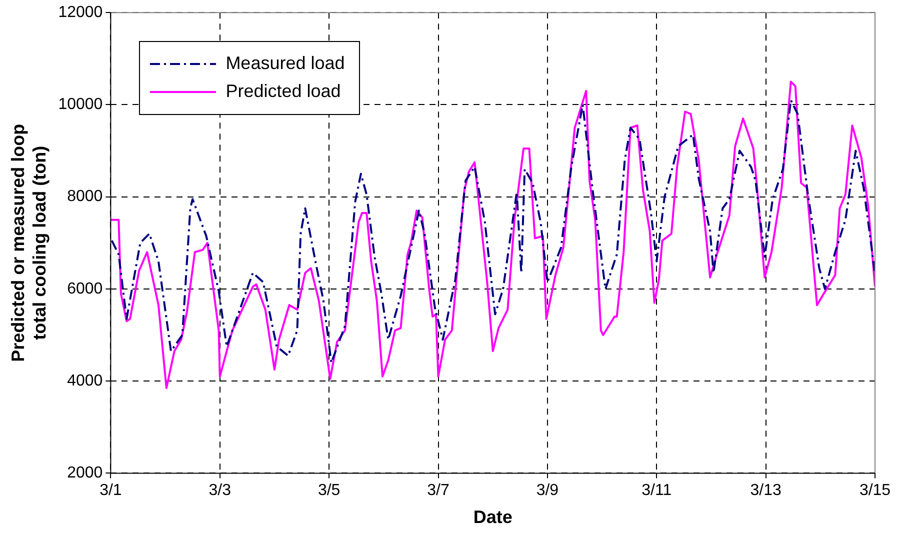 Image resolution: width=897 pixels, height=537 pixels. What do you see at coordinates (329, 491) in the screenshot?
I see `x-tick-label: 3/5` at bounding box center [329, 491].